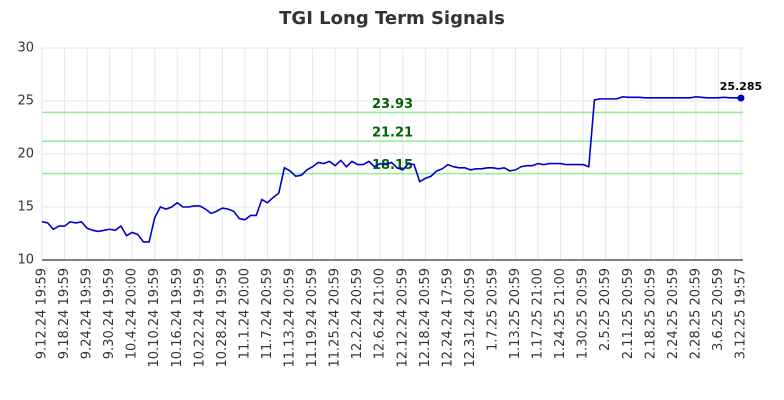 The height and width of the screenshot is (400, 784). I want to click on y-tick-label: 20, so click(25, 154).